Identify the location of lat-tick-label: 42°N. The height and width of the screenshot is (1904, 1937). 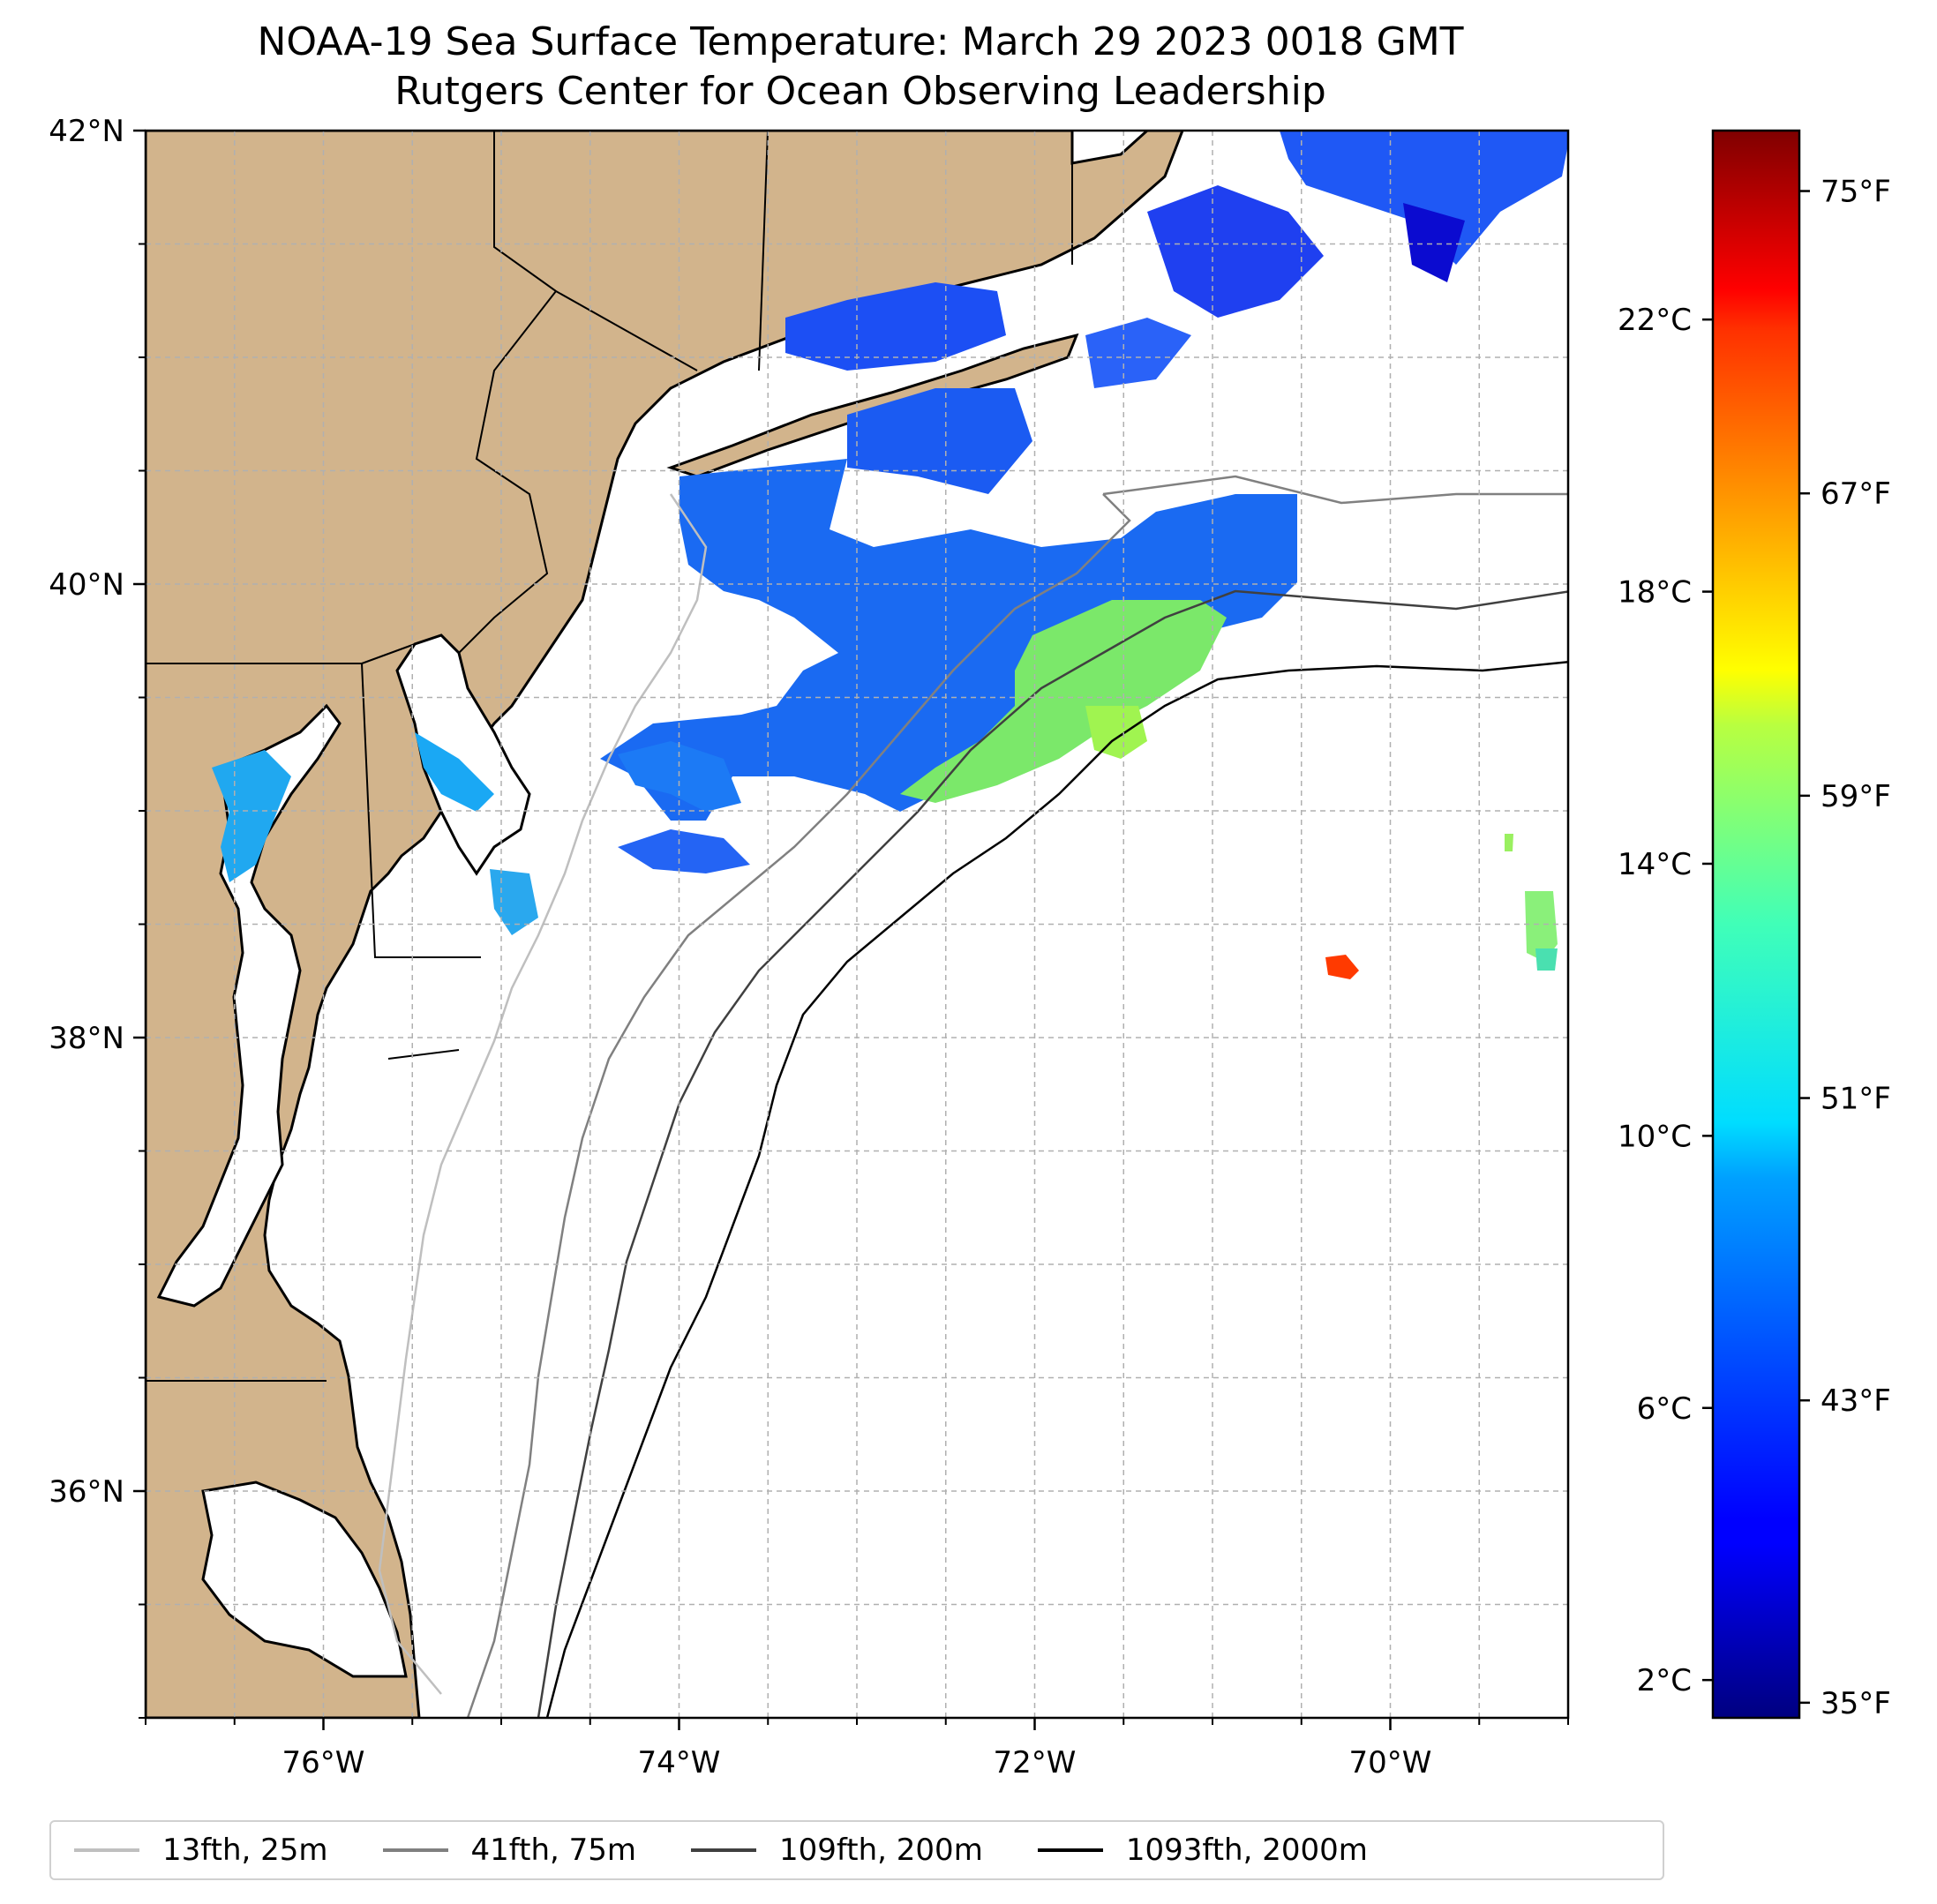
(86, 131).